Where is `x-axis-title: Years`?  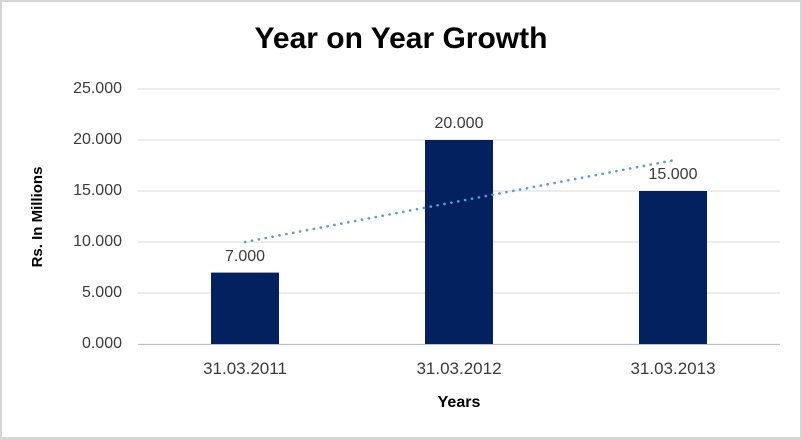 x-axis-title: Years is located at coordinates (459, 402).